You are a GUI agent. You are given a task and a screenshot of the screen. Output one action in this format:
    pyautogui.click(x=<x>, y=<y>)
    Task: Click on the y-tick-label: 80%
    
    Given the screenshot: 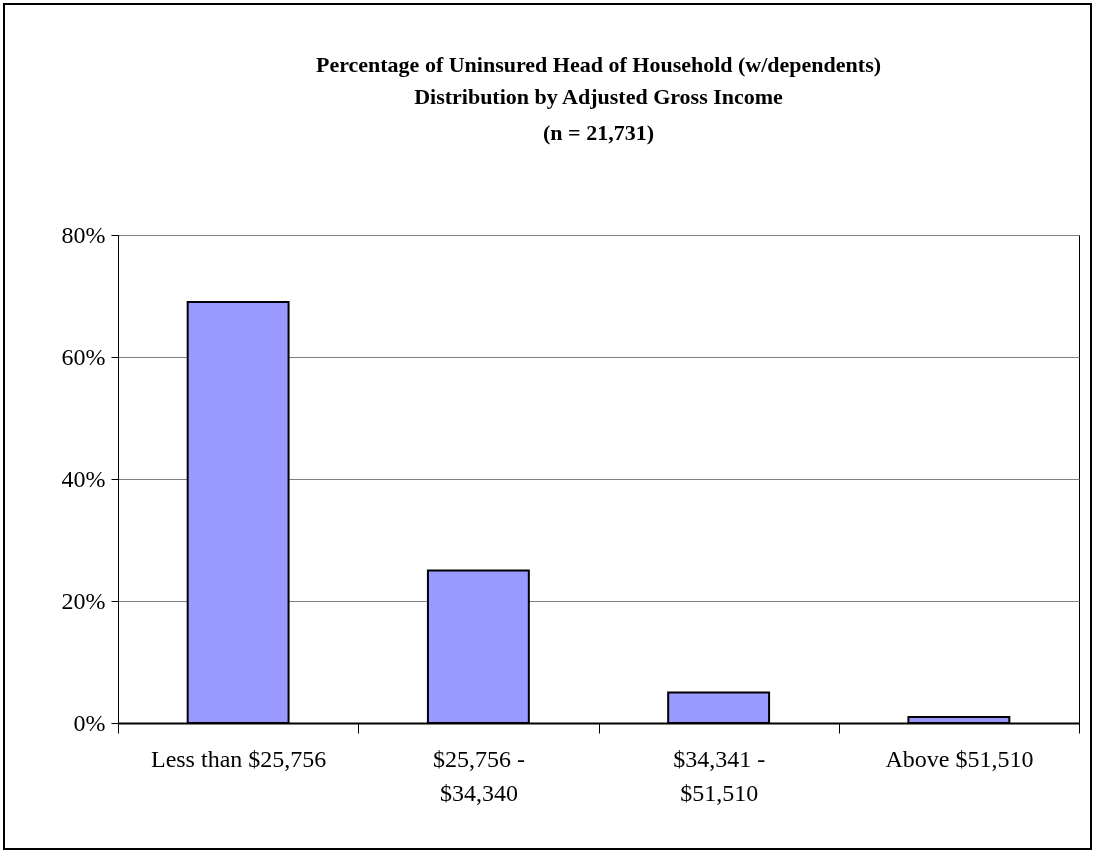 What is the action you would take?
    pyautogui.click(x=83, y=234)
    